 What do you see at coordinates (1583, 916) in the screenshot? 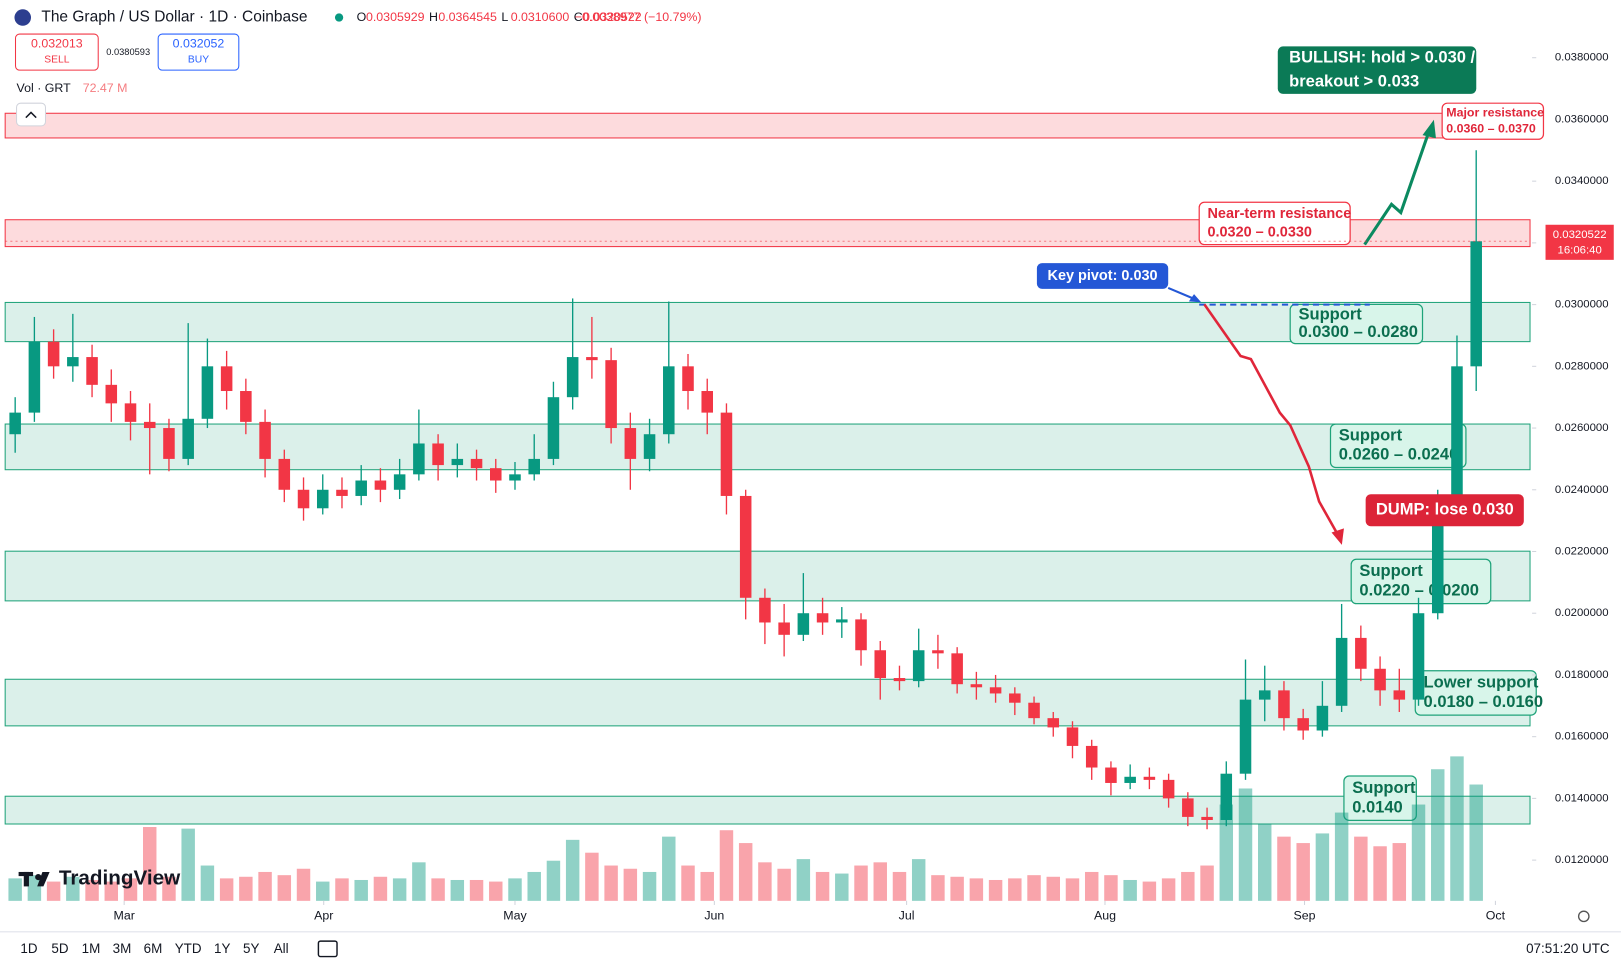
I see `settings-icon` at bounding box center [1583, 916].